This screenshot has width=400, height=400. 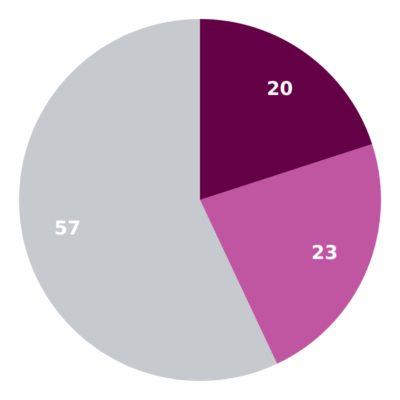 I want to click on data-label: 20, so click(x=280, y=89).